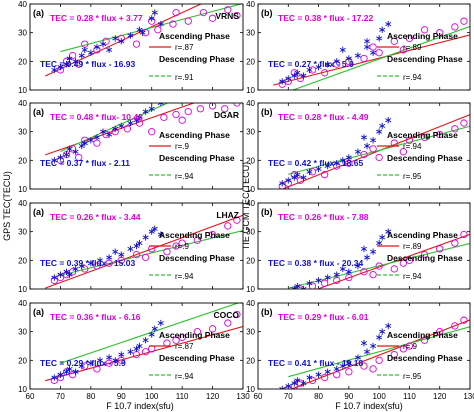 This screenshot has width=474, height=412. I want to click on y-tick-label: 30, so click(250, 232).